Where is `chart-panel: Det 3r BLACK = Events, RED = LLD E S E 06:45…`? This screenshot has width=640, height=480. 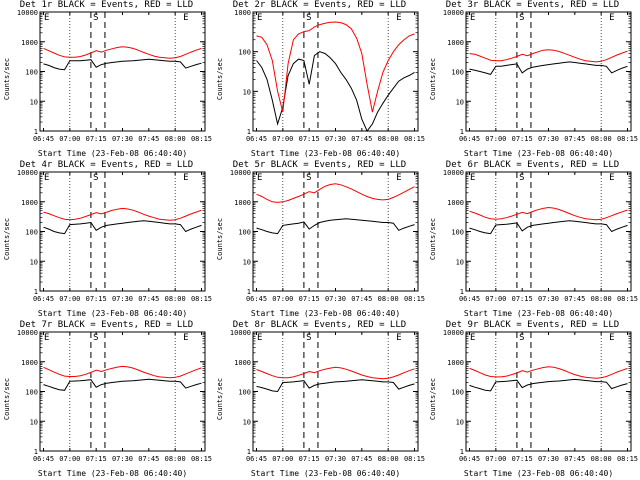 chart-panel: Det 3r BLACK = Events, RED = LLD E S E 06:45… is located at coordinates (532, 80).